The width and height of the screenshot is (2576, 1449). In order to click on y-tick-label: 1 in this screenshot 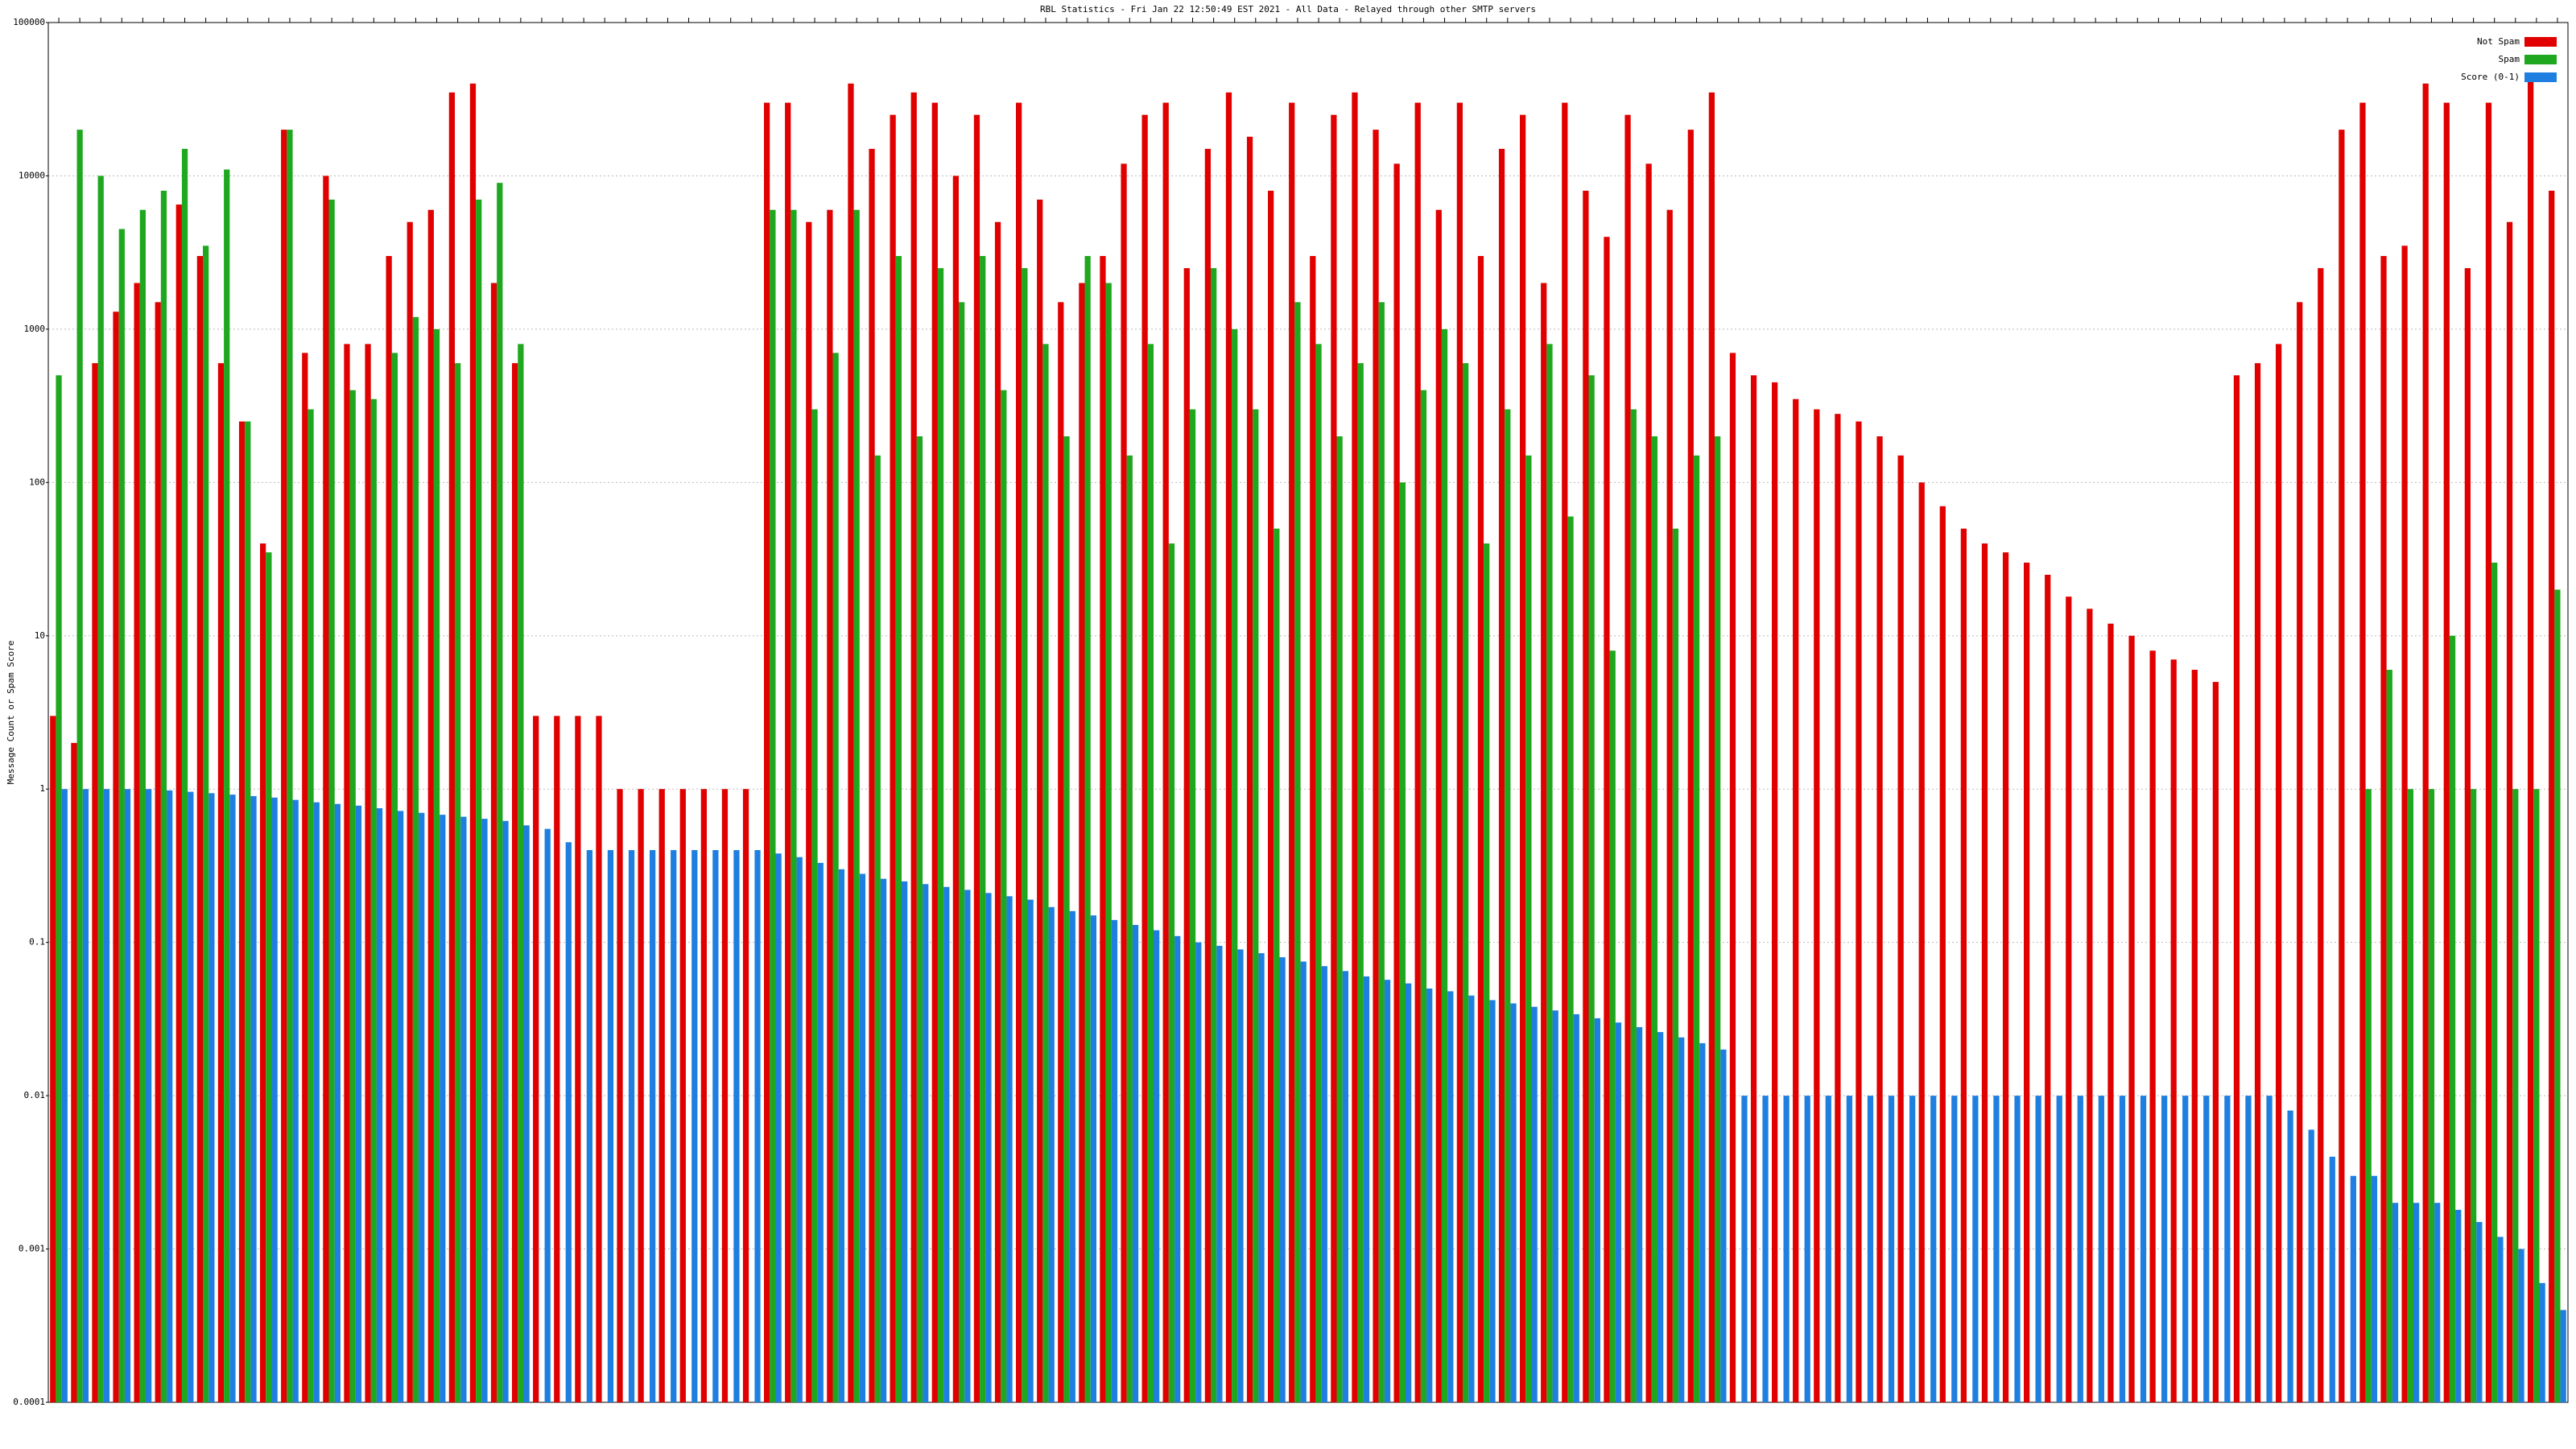, I will do `click(42, 788)`.